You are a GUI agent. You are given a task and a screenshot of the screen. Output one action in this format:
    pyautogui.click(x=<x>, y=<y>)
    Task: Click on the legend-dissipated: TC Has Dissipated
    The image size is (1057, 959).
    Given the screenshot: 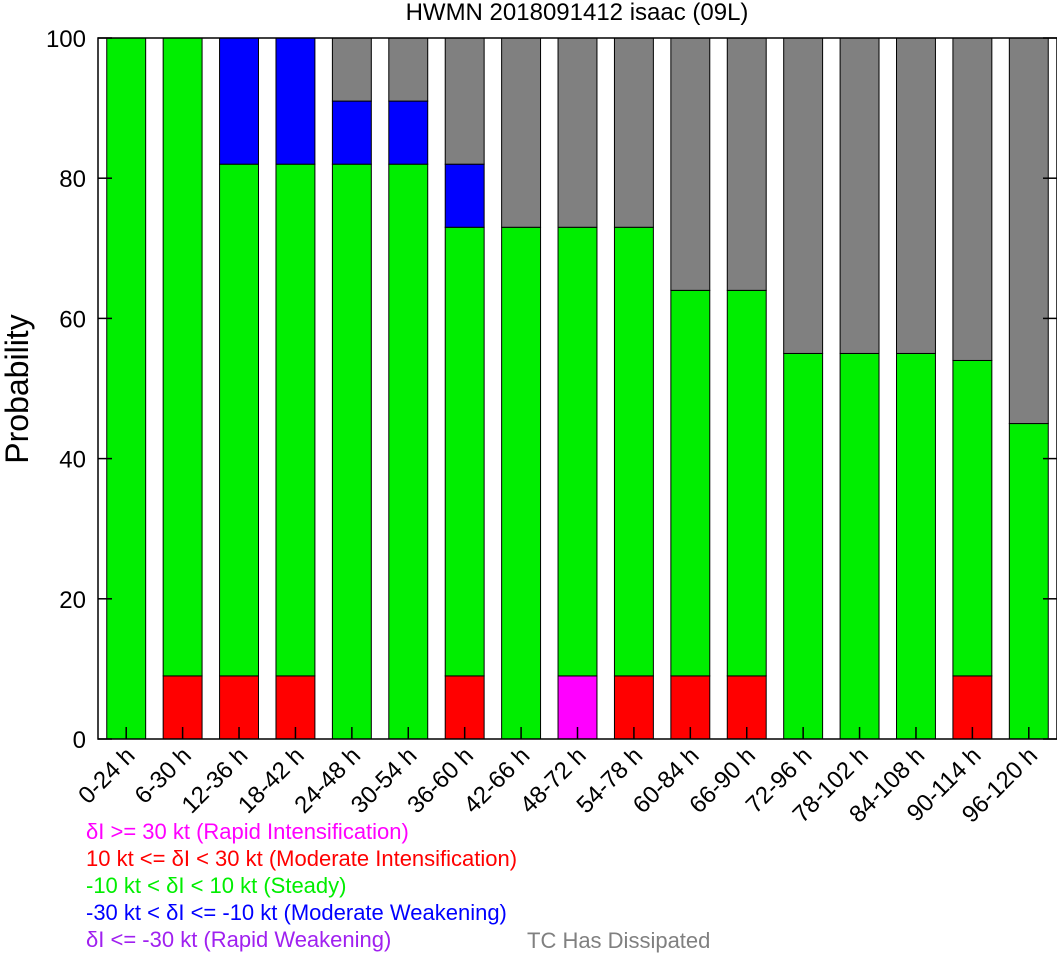 What is the action you would take?
    pyautogui.click(x=619, y=940)
    